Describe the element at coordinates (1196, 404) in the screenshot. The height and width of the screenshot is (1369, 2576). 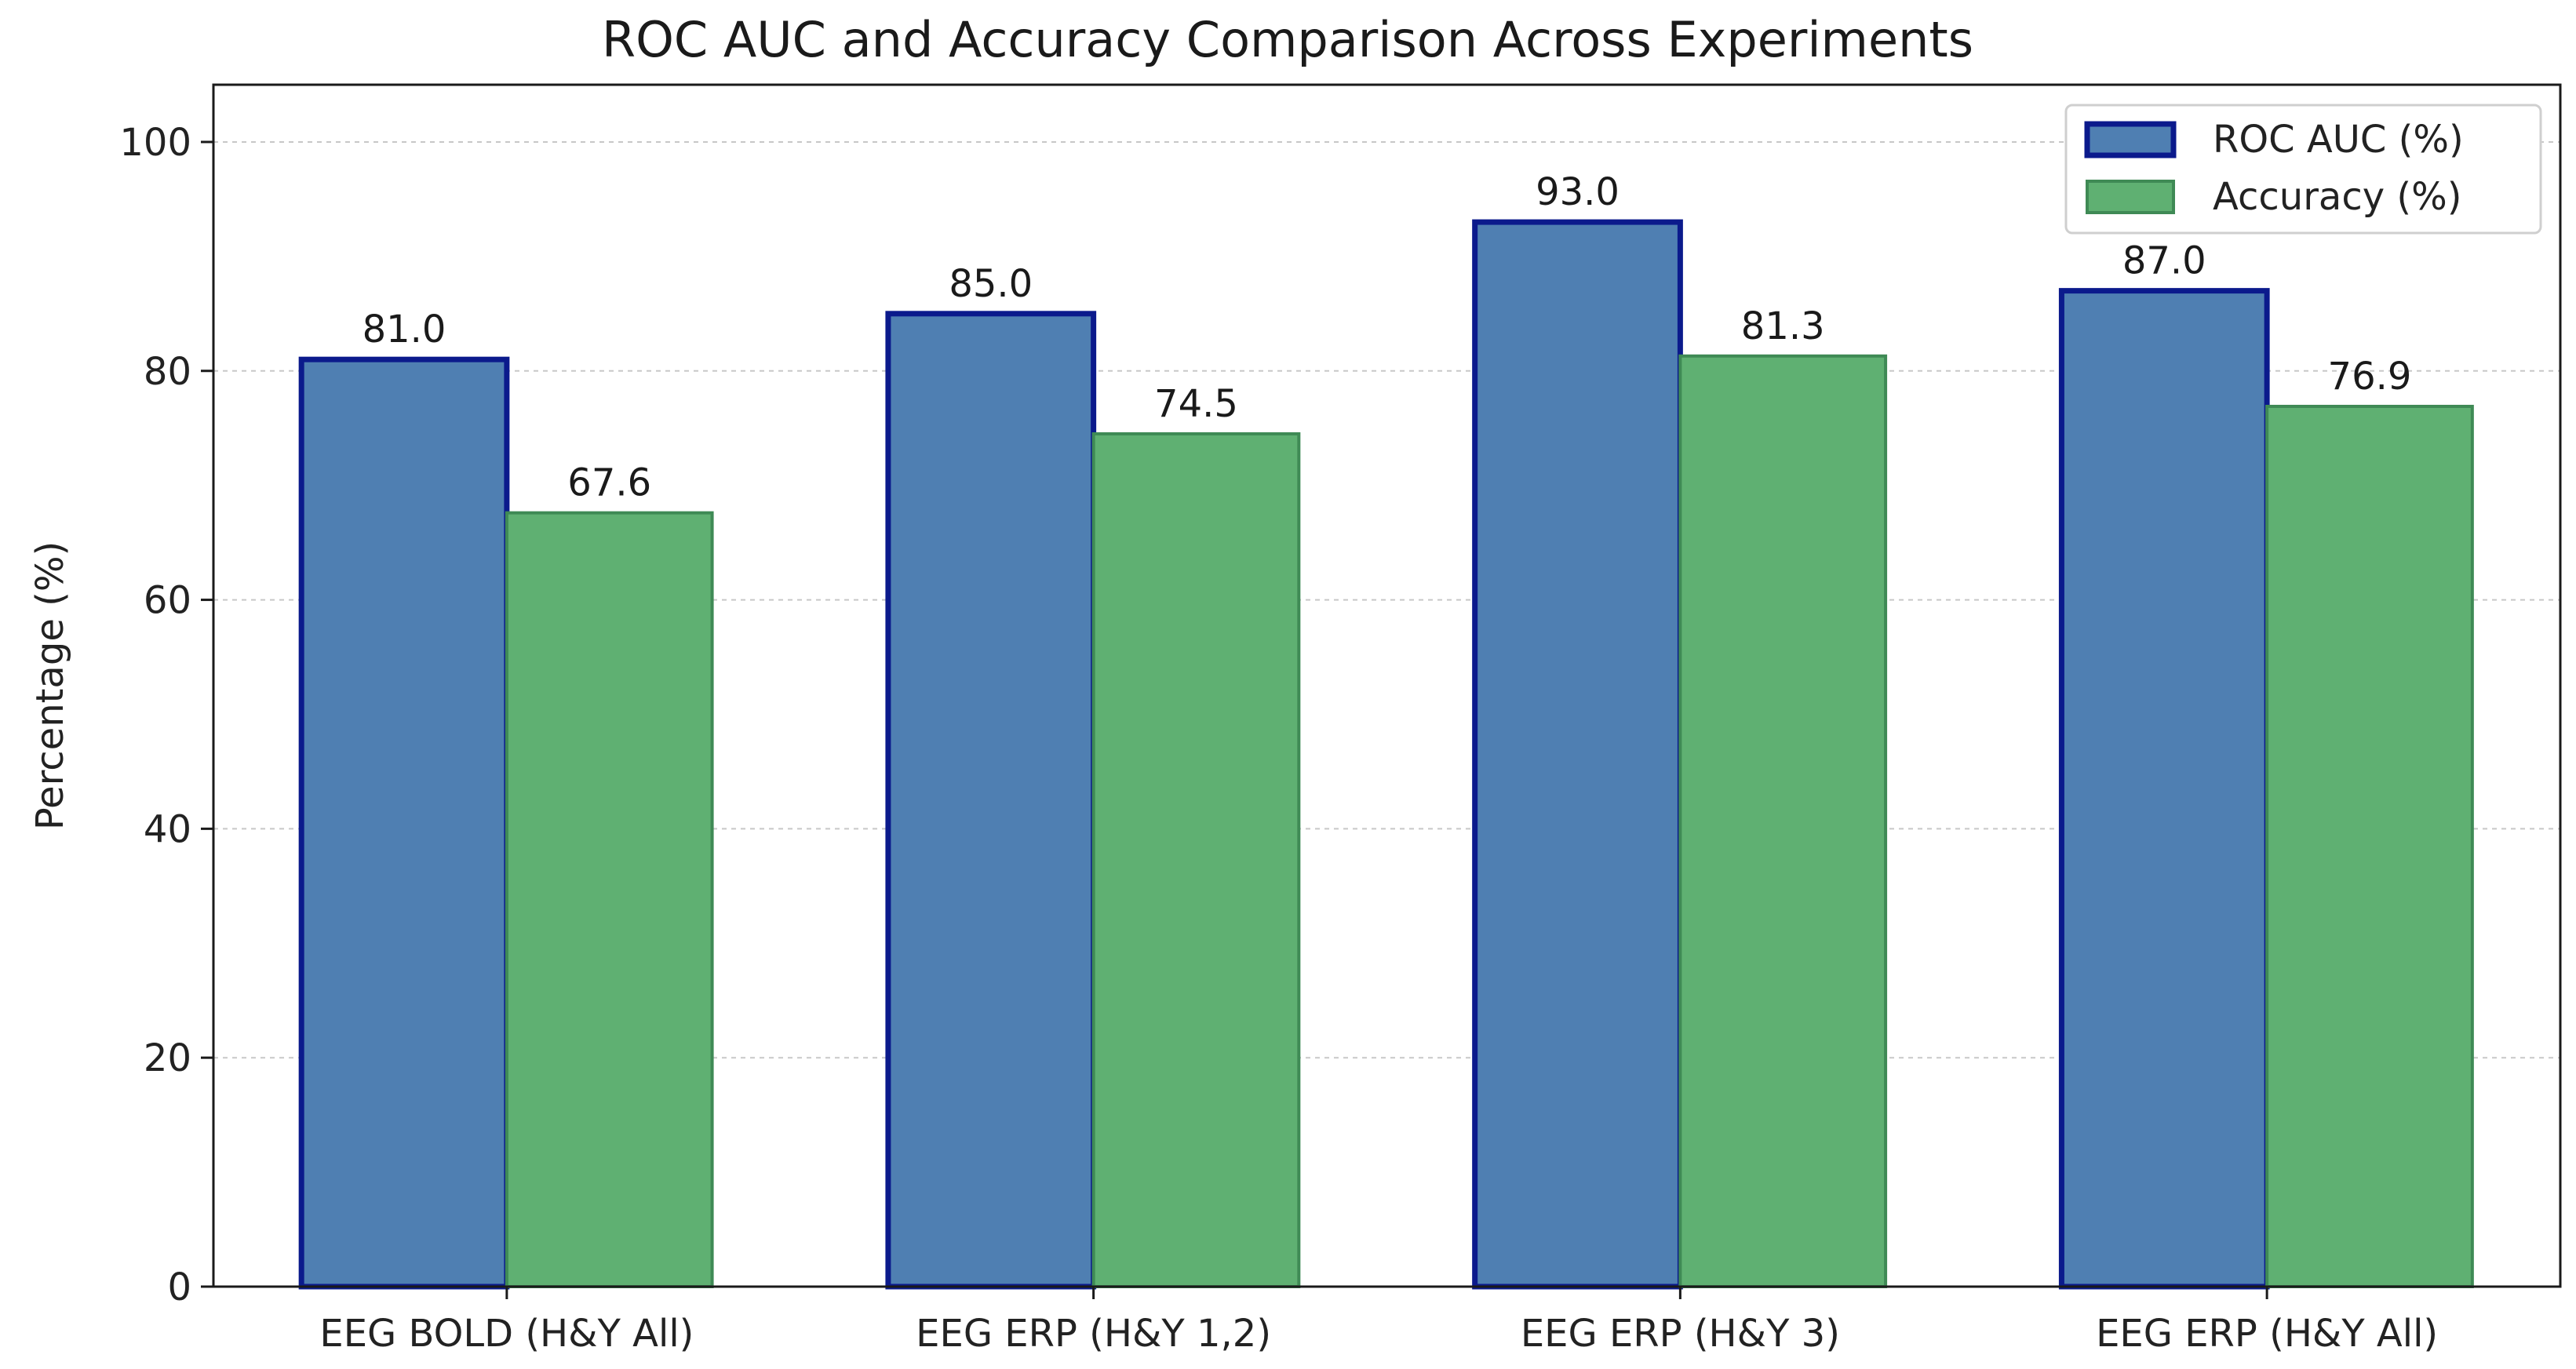
I see `data-label-accuracy: 74.5` at that location.